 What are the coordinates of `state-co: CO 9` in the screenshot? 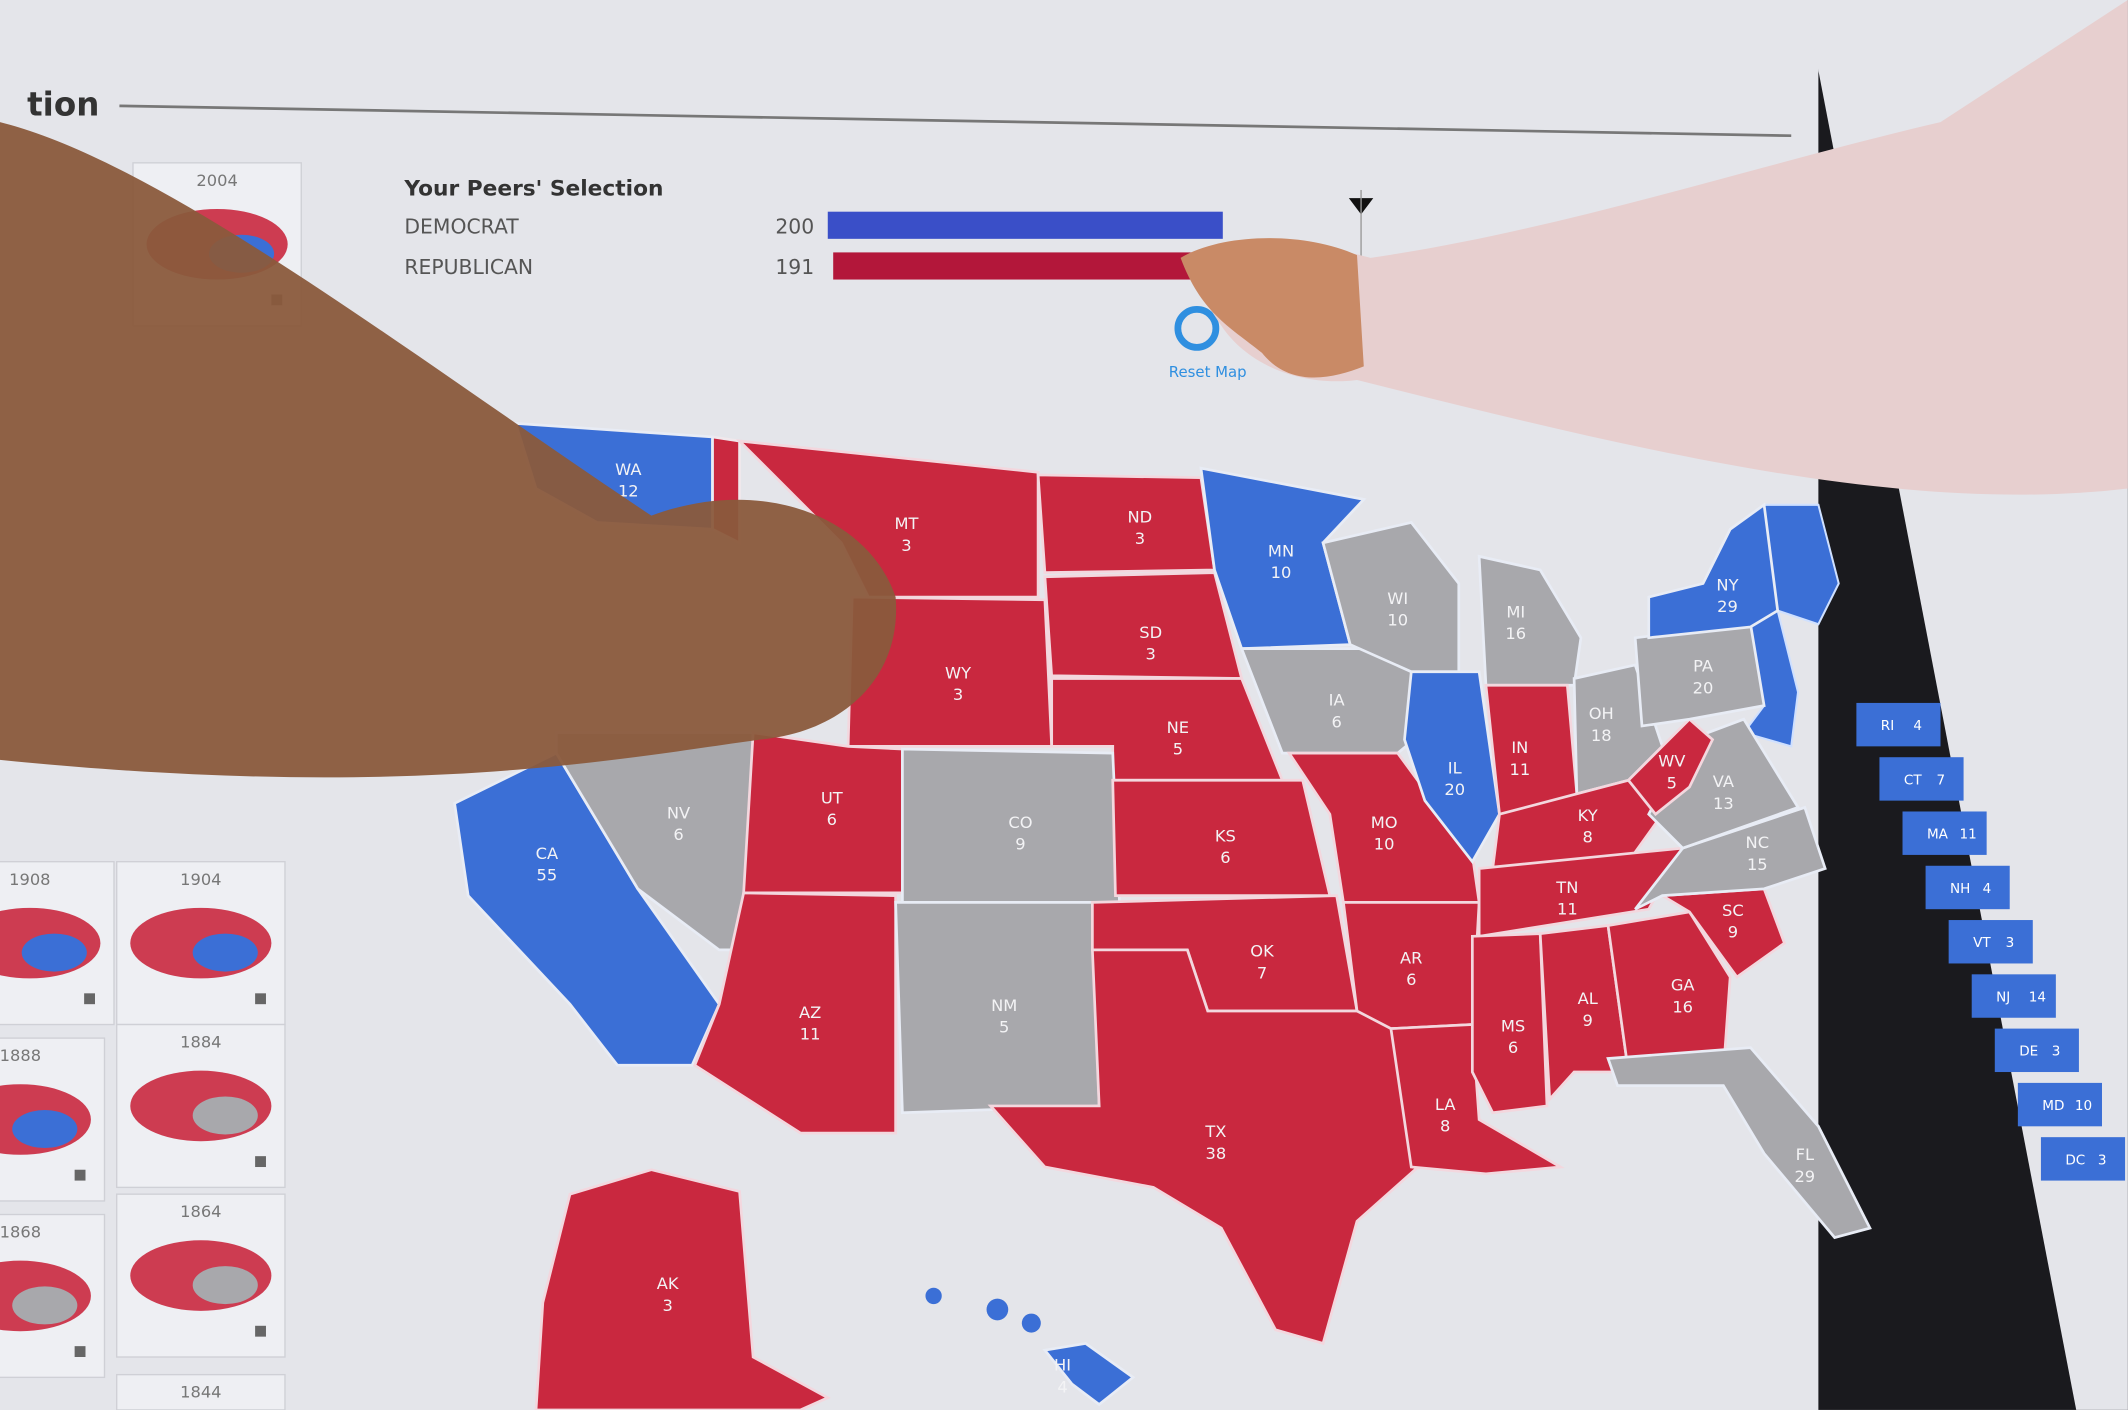 It's located at (1011, 825).